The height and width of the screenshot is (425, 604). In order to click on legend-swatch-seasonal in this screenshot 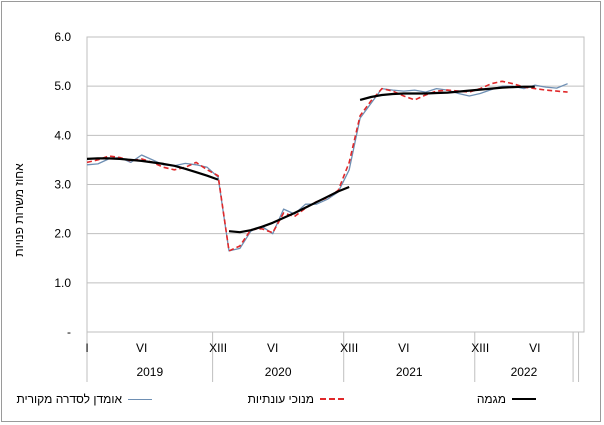, I will do `click(332, 399)`.